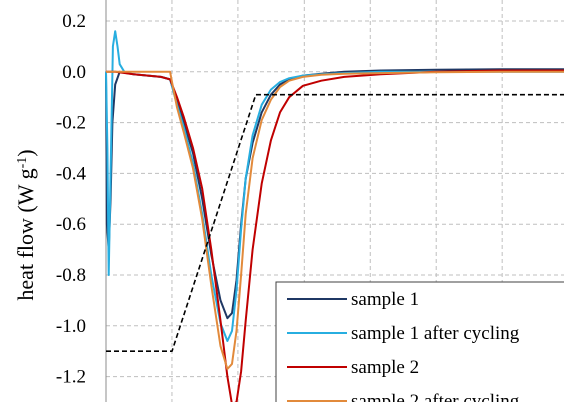 The image size is (564, 402). What do you see at coordinates (25, 152) in the screenshot?
I see `y-axis-label-close: )` at bounding box center [25, 152].